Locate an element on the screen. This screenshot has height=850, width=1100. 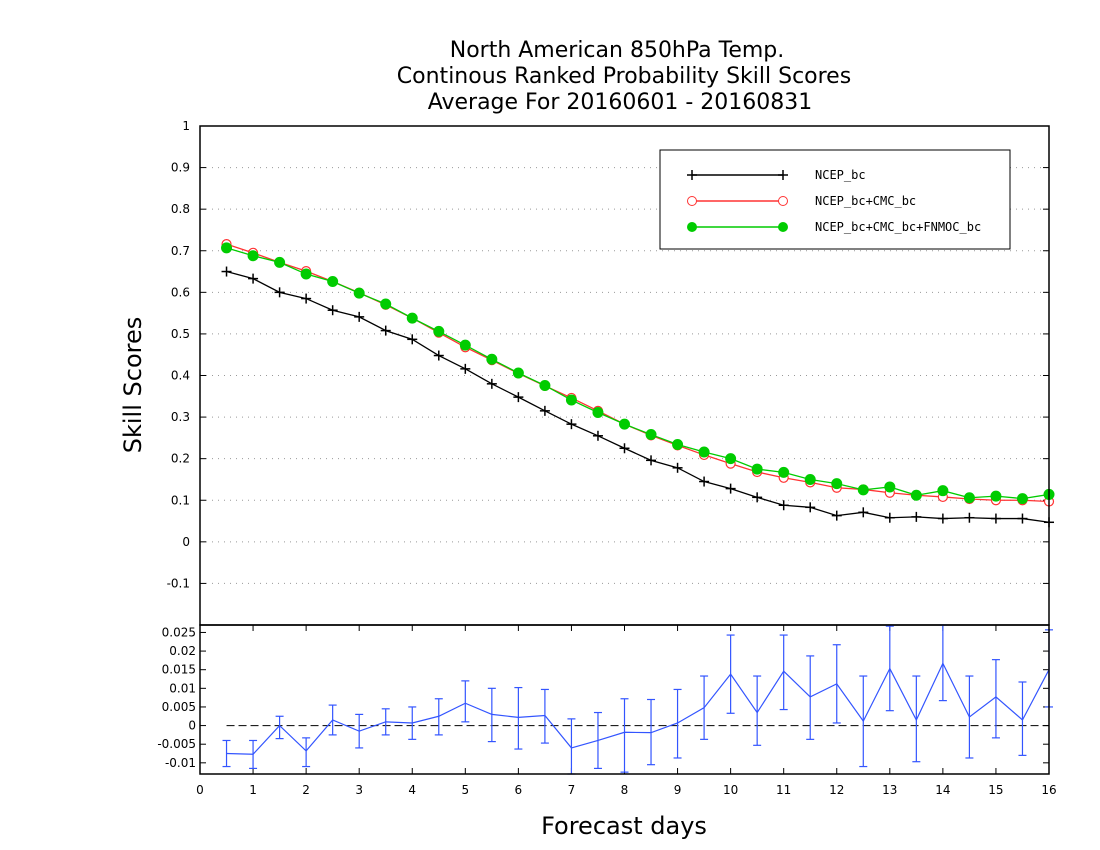
bottom-series is located at coordinates (637, 699).